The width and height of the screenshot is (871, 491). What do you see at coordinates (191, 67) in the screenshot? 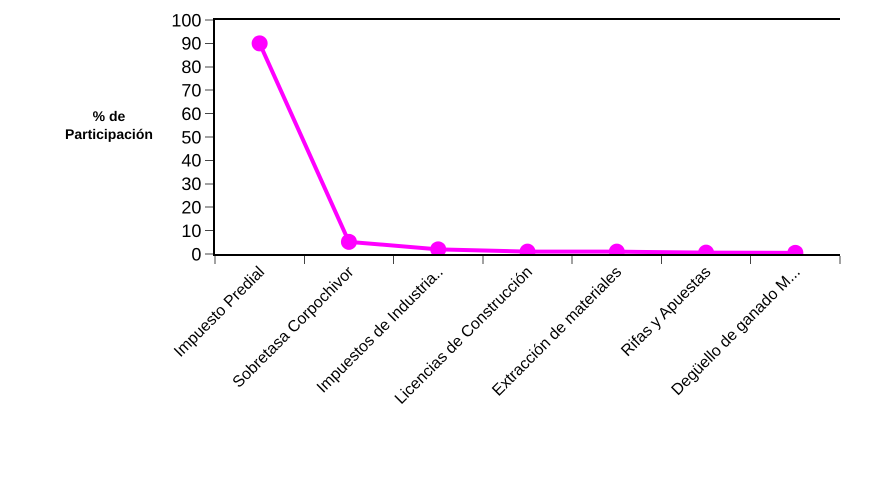
I see `y-tick-label: 80` at bounding box center [191, 67].